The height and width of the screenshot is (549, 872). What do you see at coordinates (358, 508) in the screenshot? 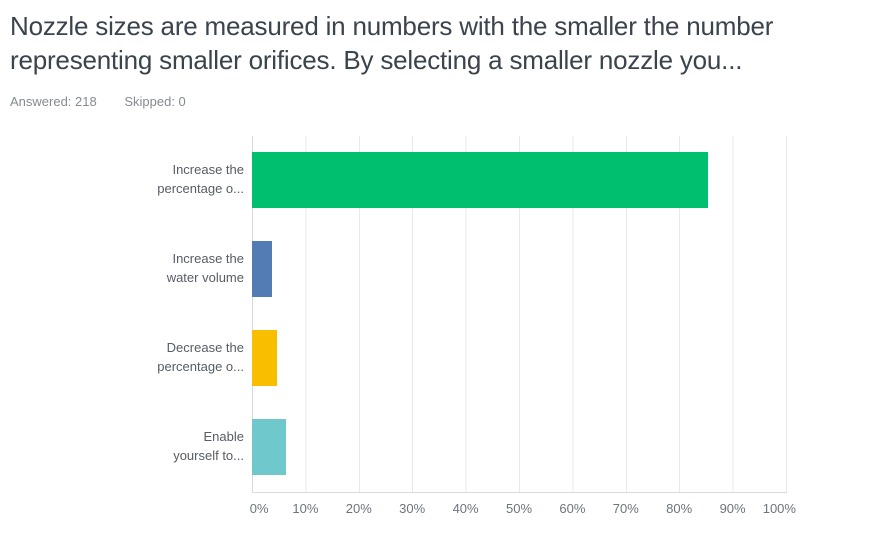
I see `x-tick-label: 20%` at bounding box center [358, 508].